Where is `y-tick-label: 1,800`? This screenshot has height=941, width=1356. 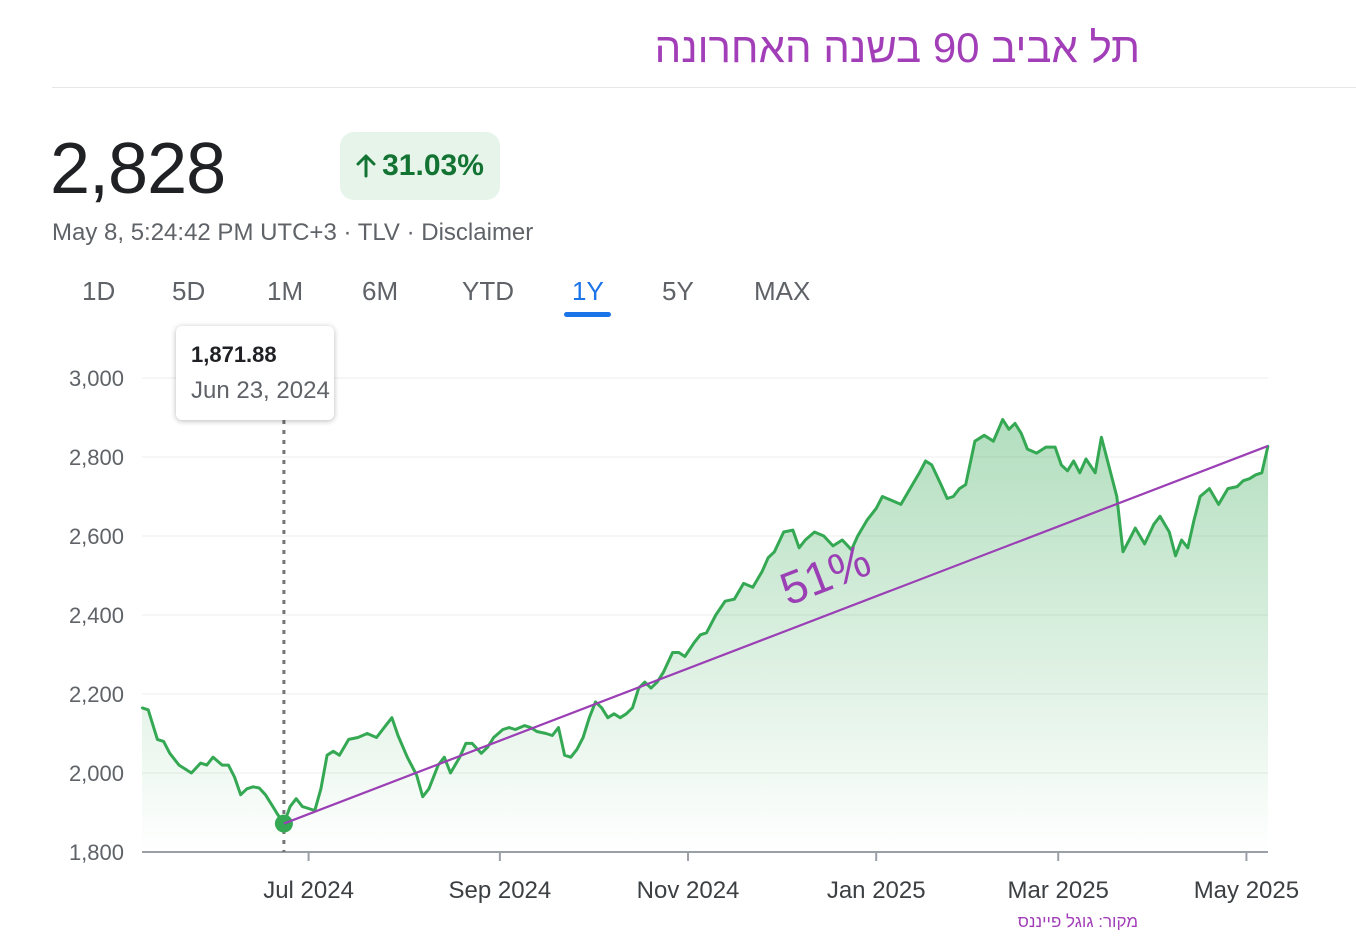 y-tick-label: 1,800 is located at coordinates (96, 852).